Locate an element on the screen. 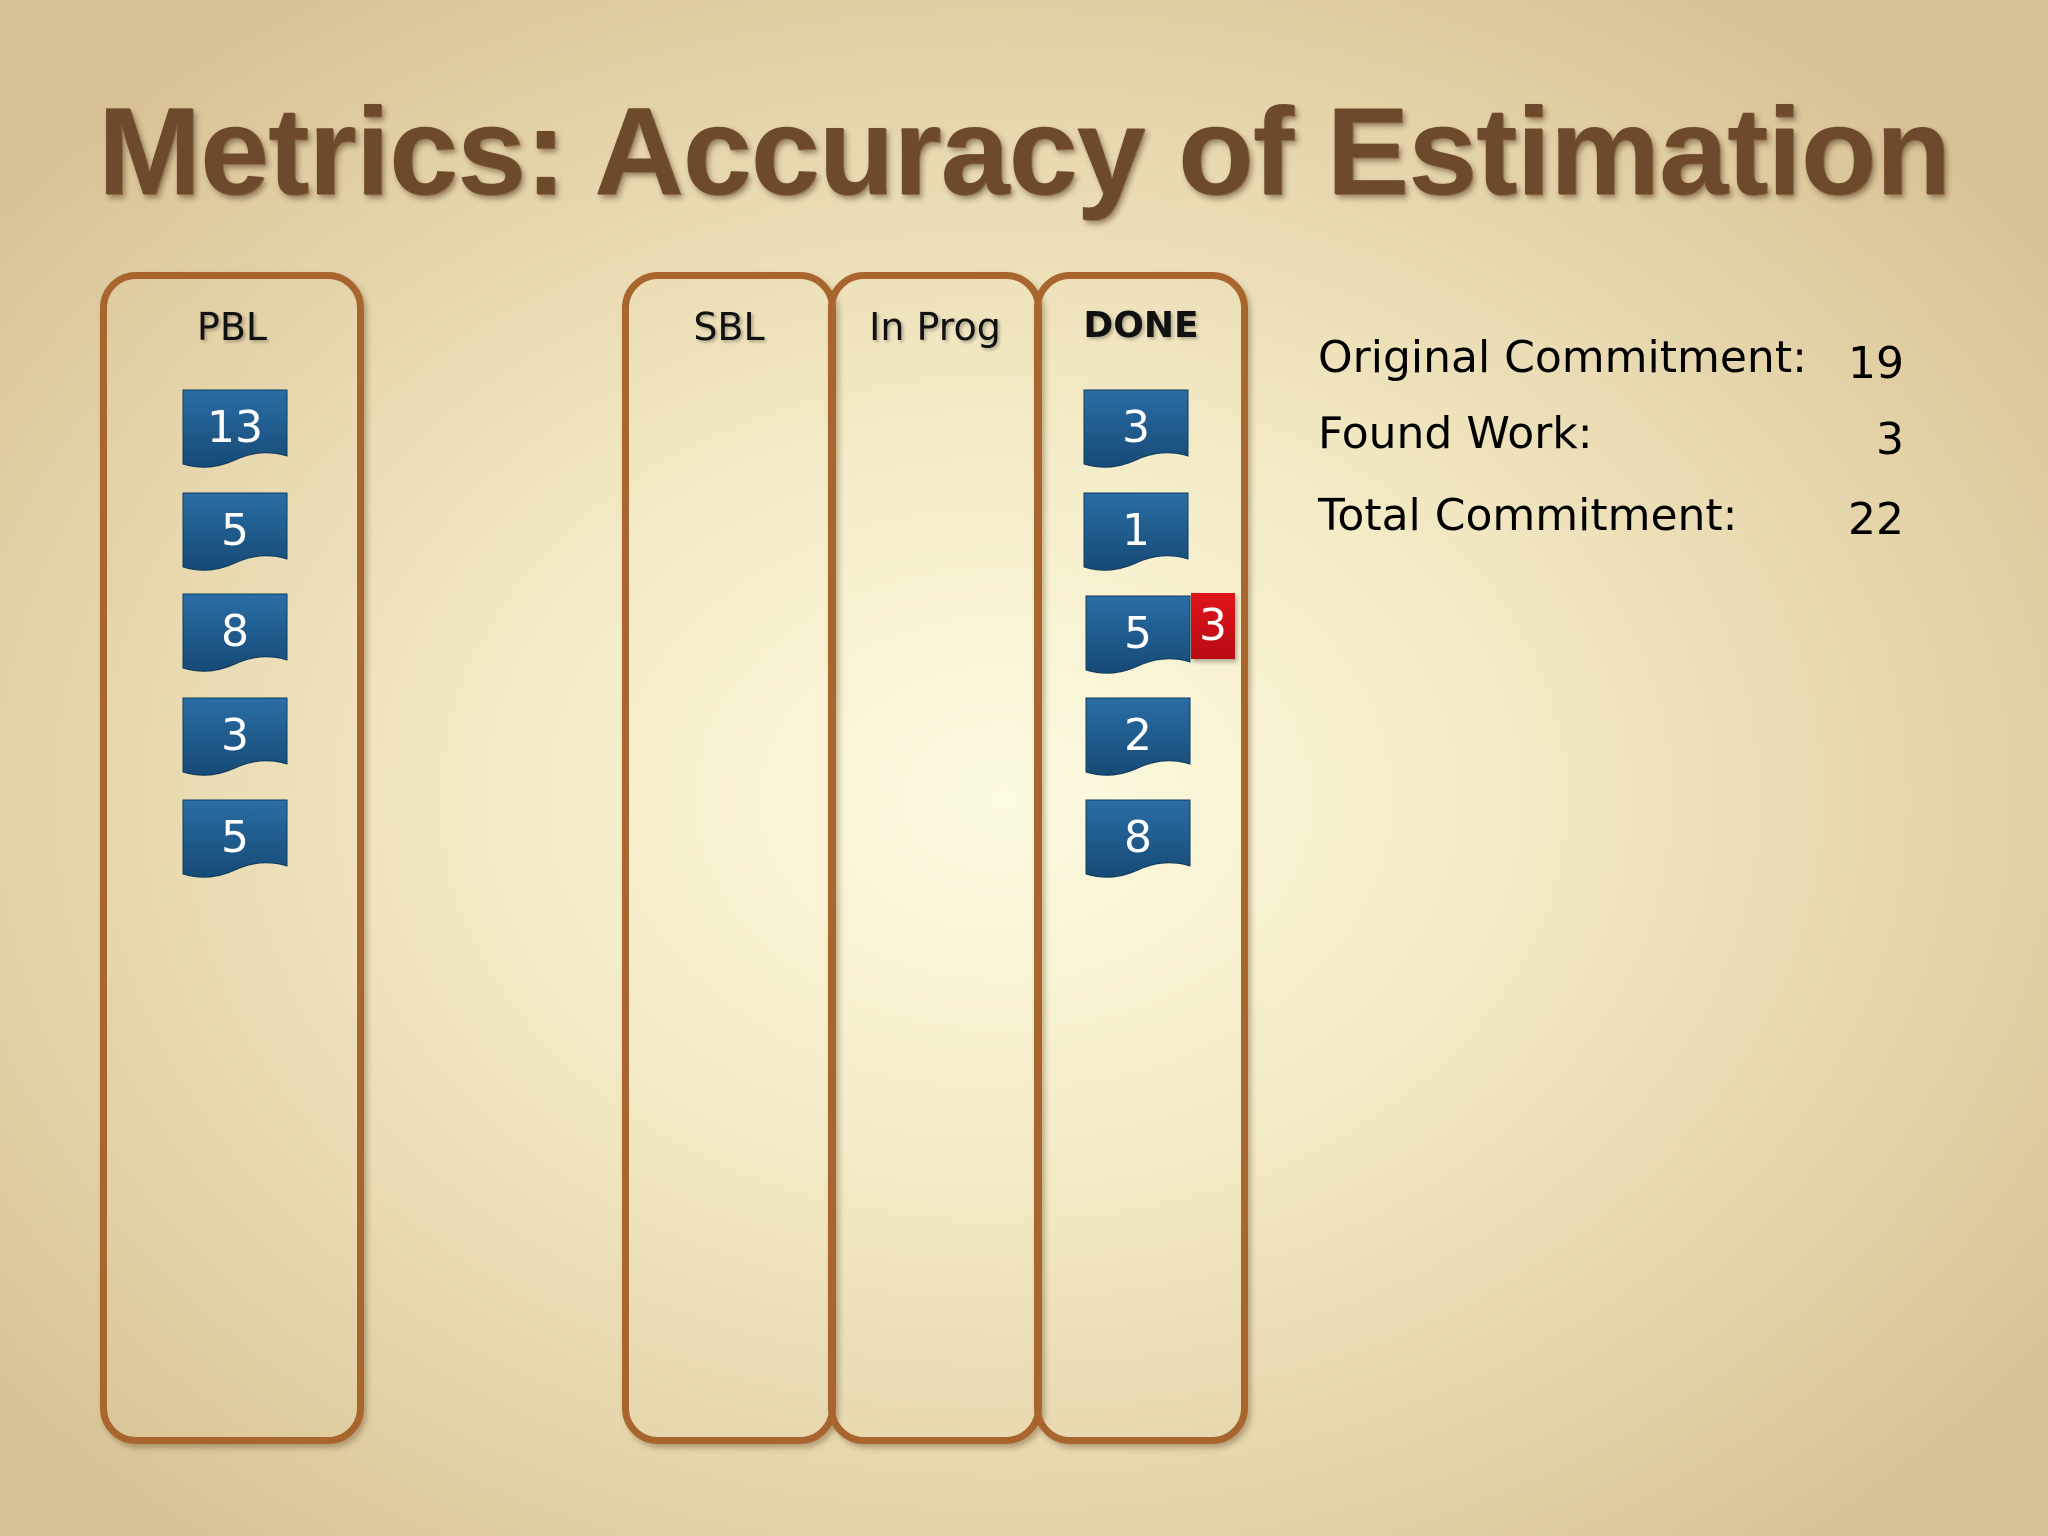 The width and height of the screenshot is (2048, 1536). story-card: 1 is located at coordinates (1136, 535).